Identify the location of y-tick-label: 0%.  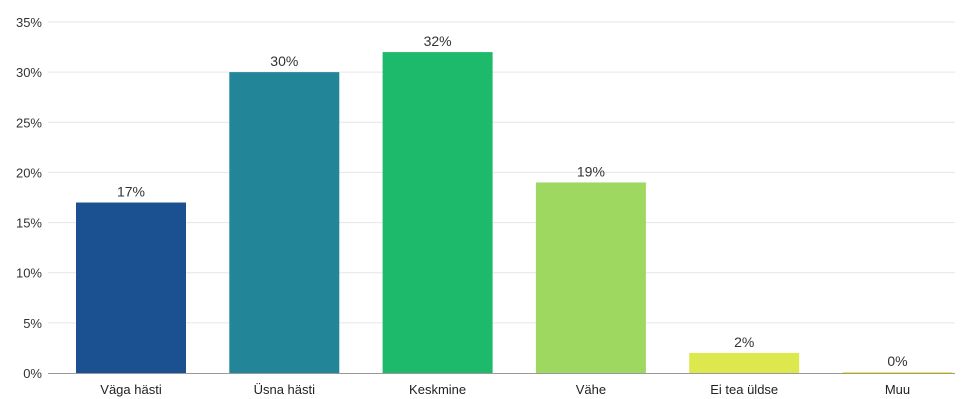
(32, 373).